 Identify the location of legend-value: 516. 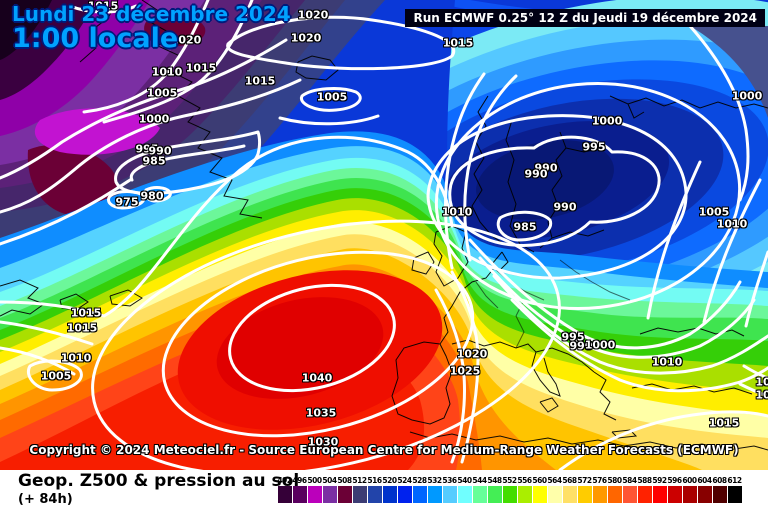
(374, 480).